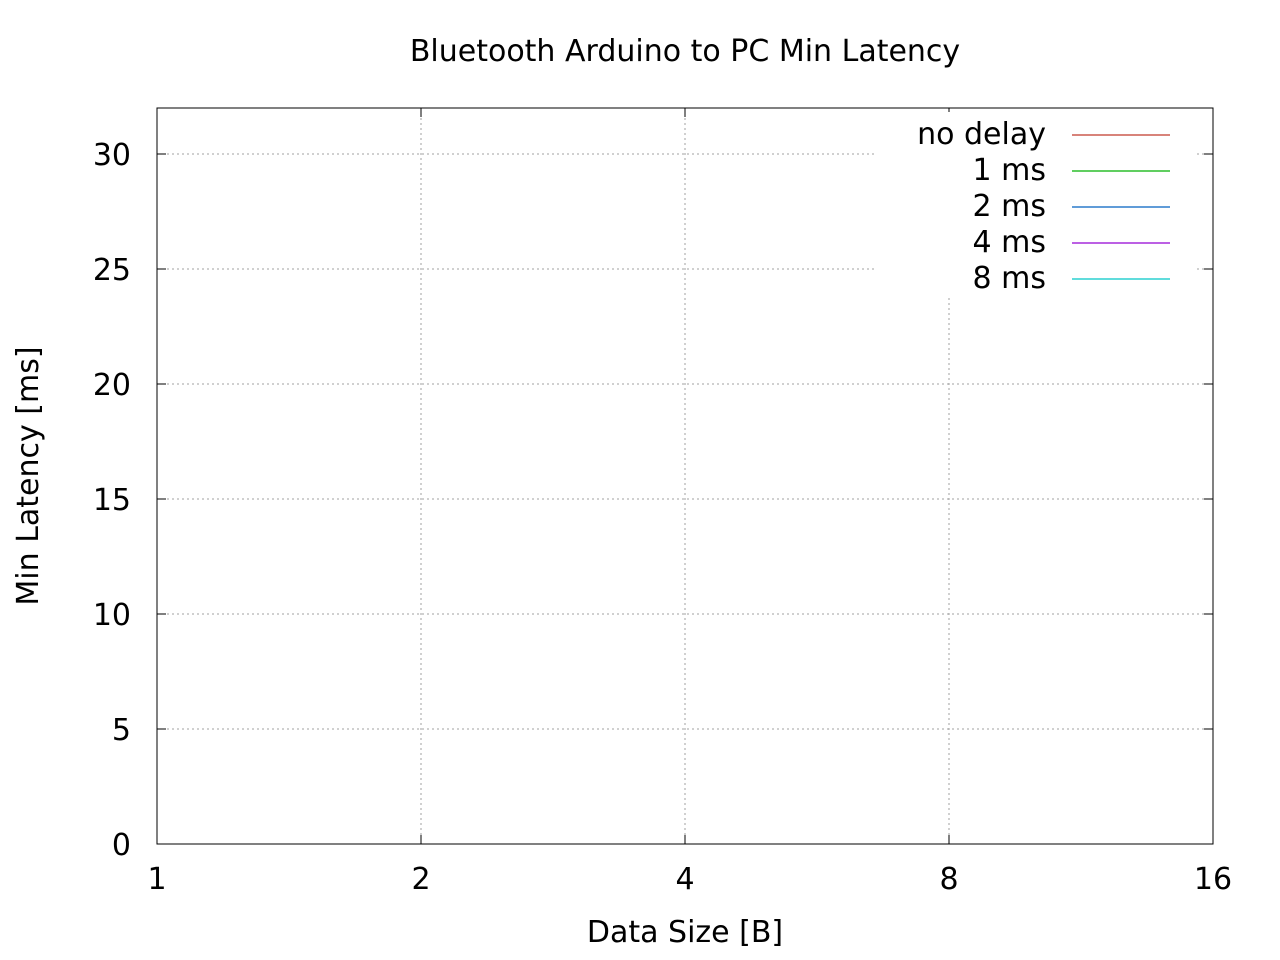 The image size is (1280, 960). What do you see at coordinates (1009, 242) in the screenshot?
I see `legend-entry-label: 4 ms` at bounding box center [1009, 242].